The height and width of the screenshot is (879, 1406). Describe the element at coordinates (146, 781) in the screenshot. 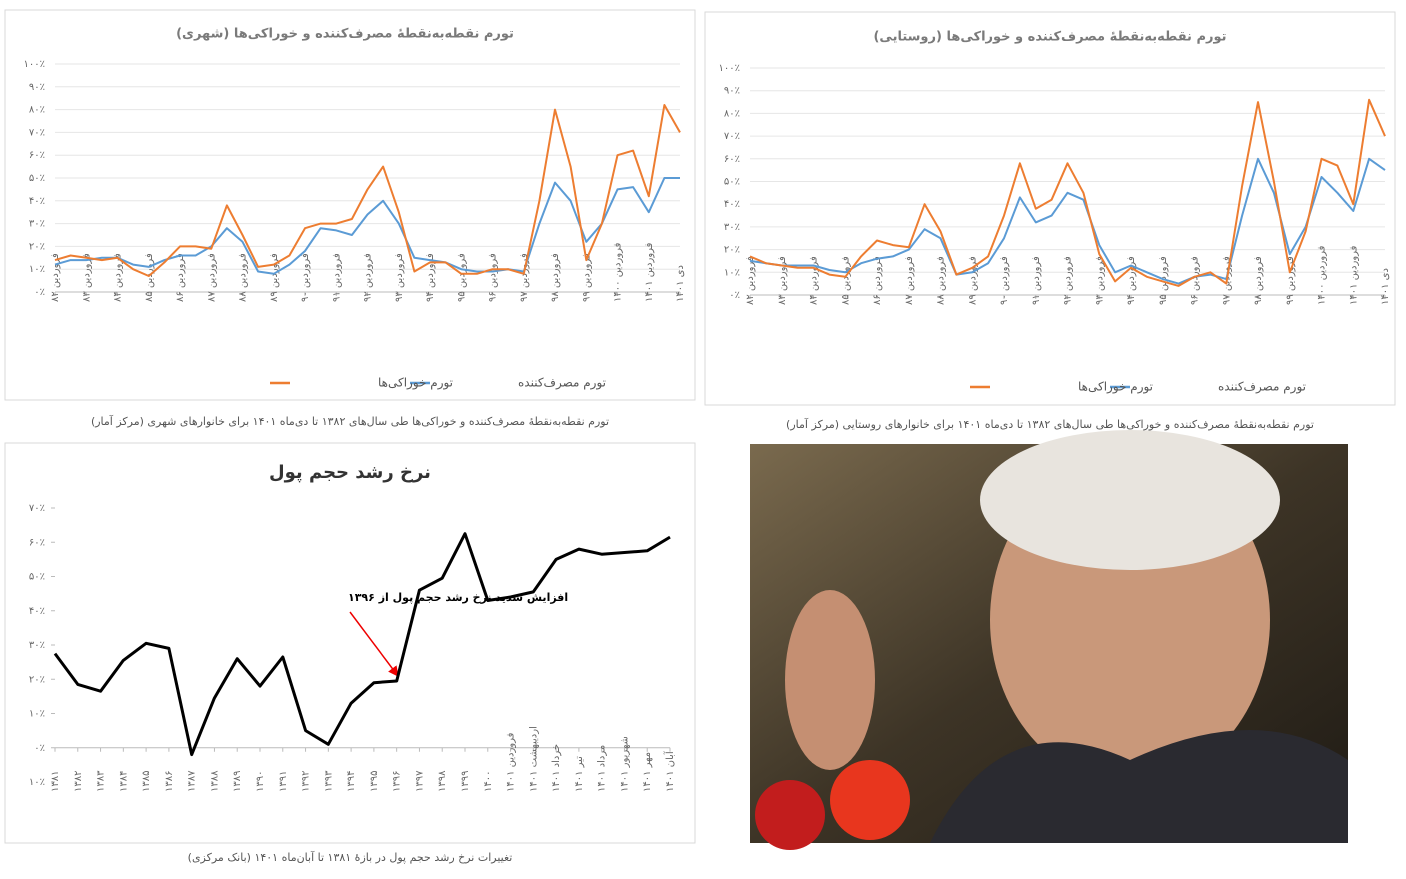

I see `x-tick-label: ۱۳۸۵` at that location.